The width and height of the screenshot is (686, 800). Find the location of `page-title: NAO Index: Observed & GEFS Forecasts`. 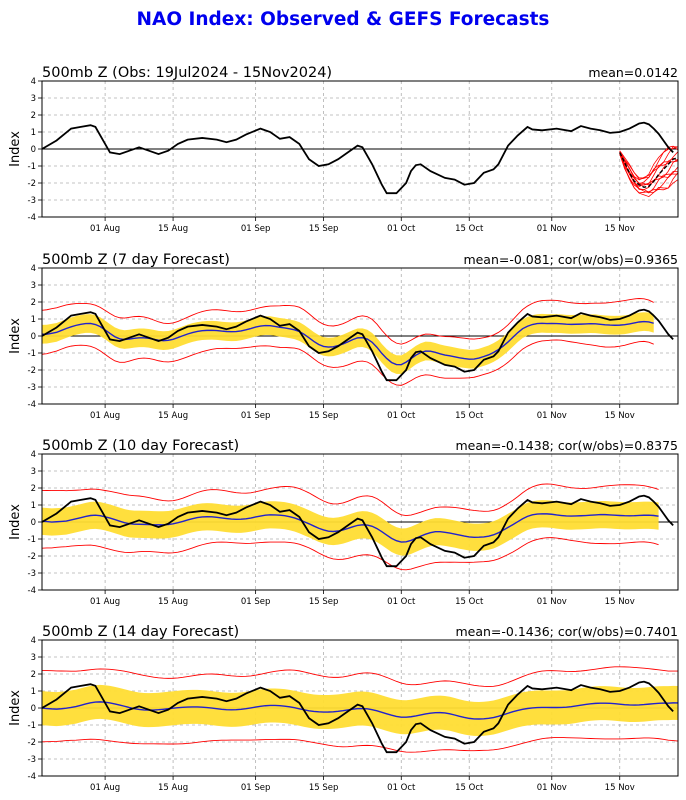

page-title: NAO Index: Observed & GEFS Forecasts is located at coordinates (343, 19).